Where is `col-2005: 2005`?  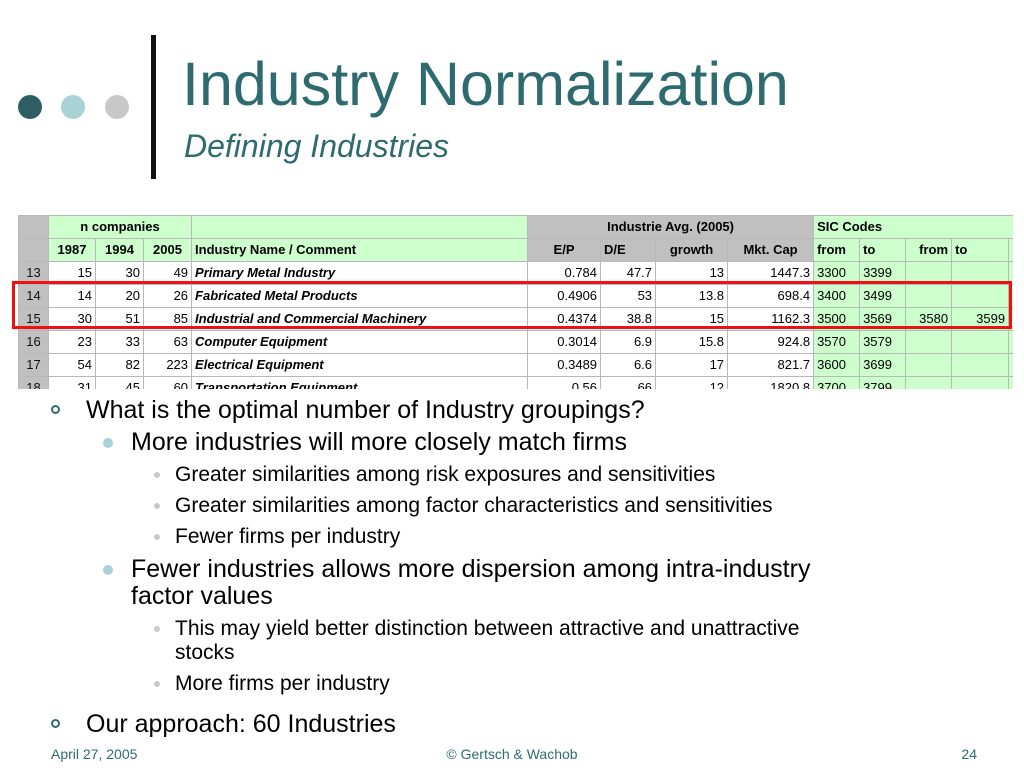
col-2005: 2005 is located at coordinates (167, 250).